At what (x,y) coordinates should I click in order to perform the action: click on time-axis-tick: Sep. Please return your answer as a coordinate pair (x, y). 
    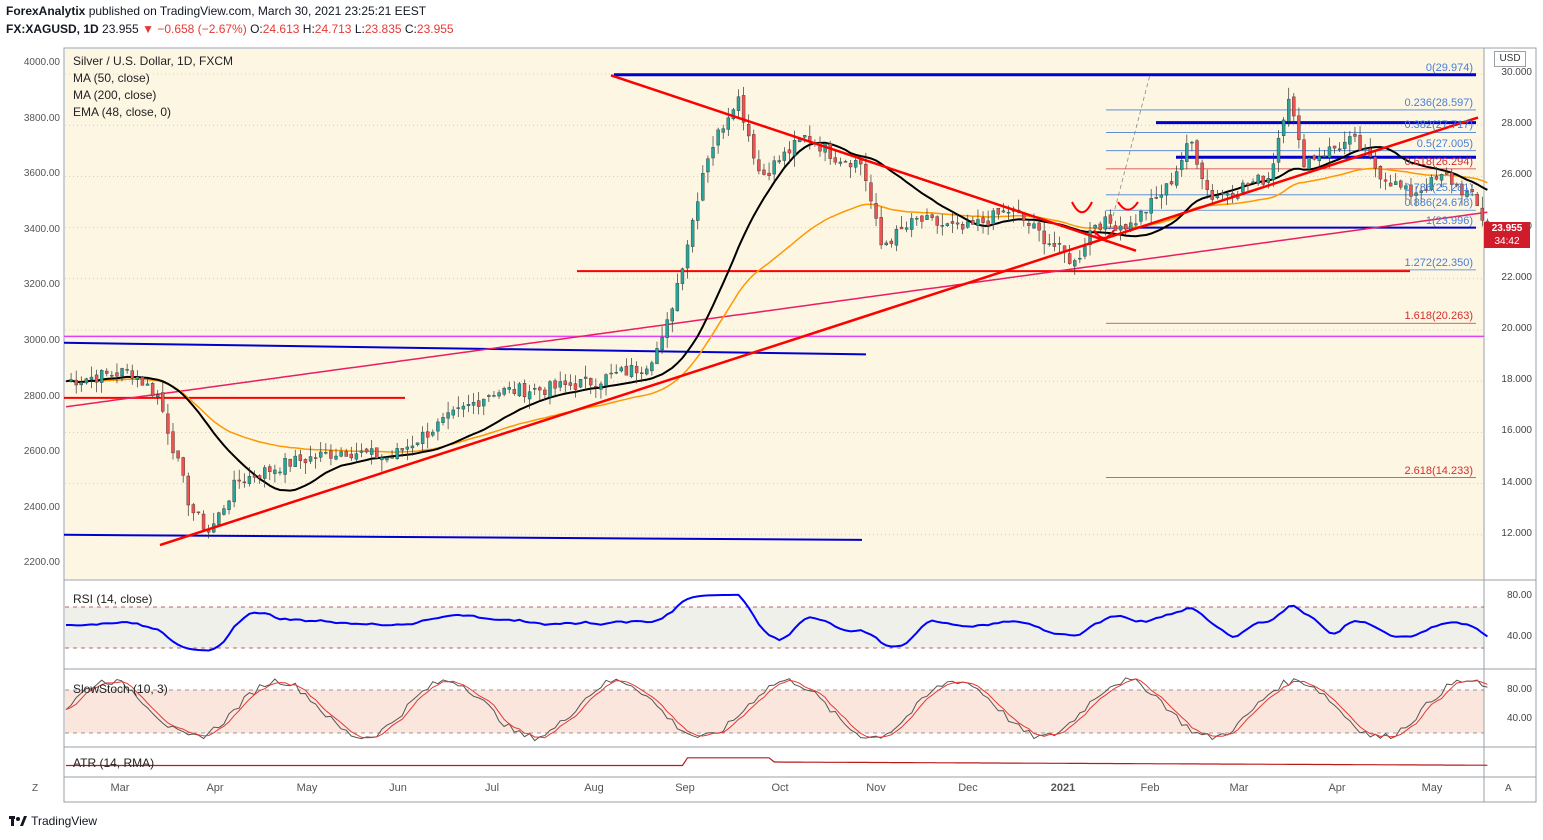
    Looking at the image, I should click on (685, 788).